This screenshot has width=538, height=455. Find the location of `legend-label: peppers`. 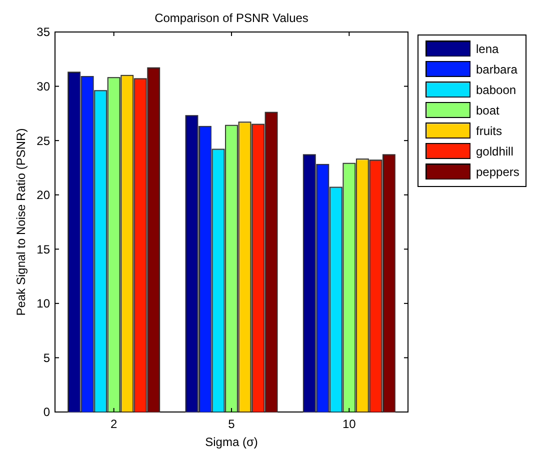

legend-label: peppers is located at coordinates (498, 172).